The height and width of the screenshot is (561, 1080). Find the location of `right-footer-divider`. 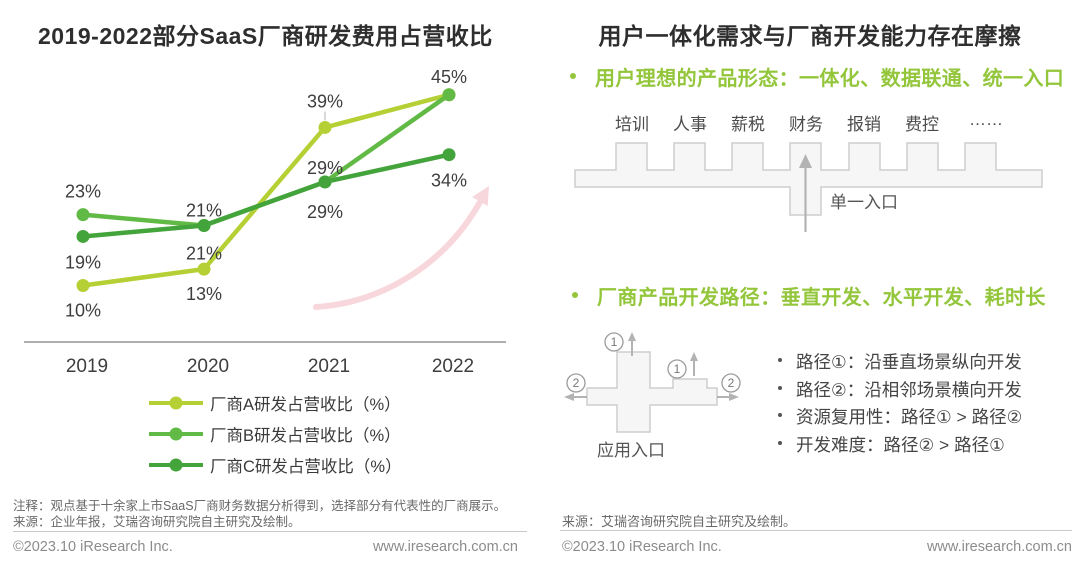

right-footer-divider is located at coordinates (816, 530).